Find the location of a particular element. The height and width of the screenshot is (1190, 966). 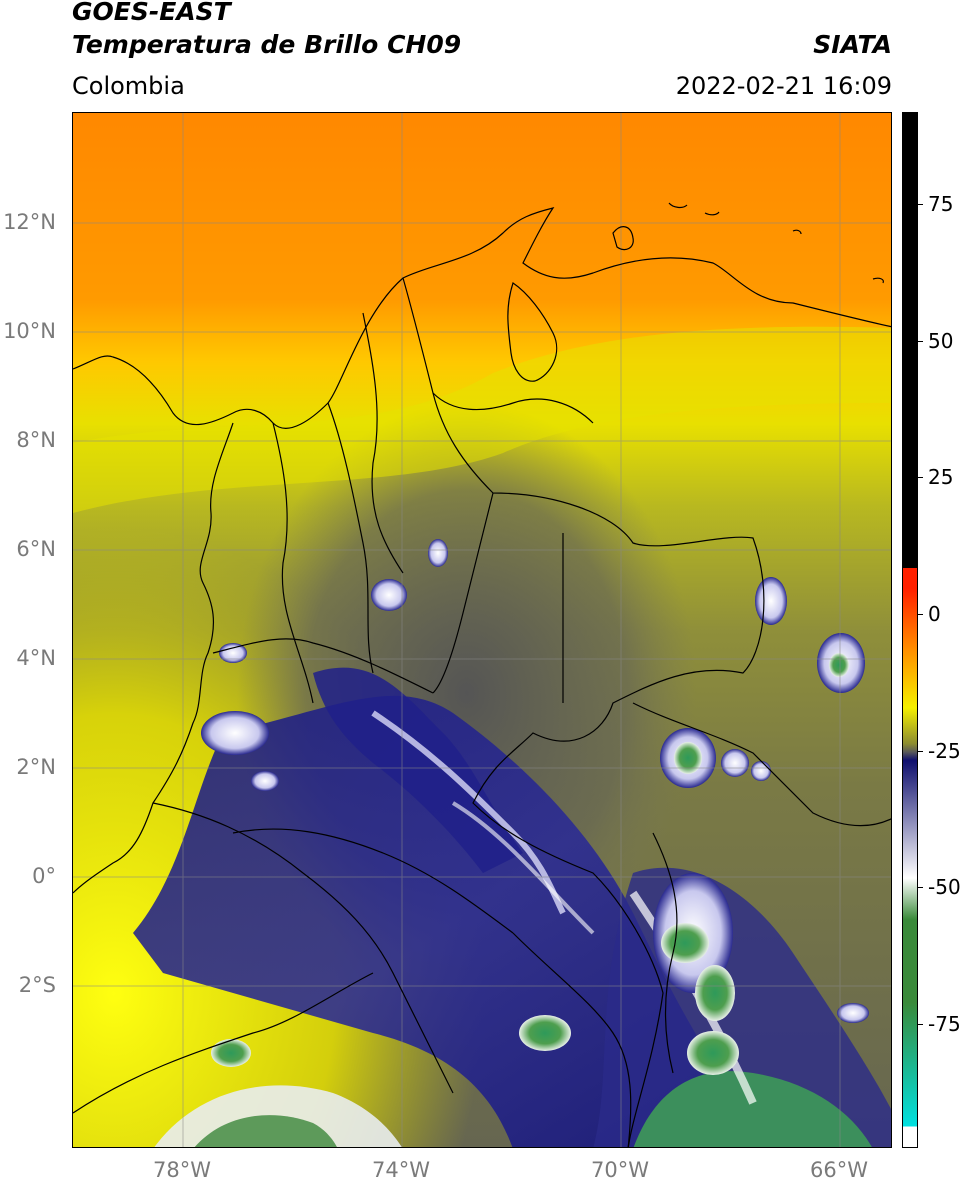

colorbar-label-75: 75 is located at coordinates (941, 204).